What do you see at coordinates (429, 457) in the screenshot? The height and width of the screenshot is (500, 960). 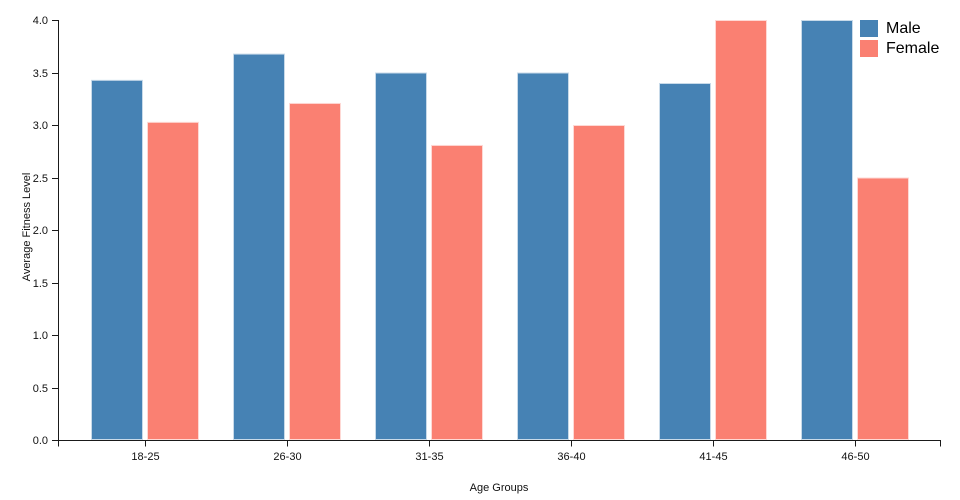 I see `x-tick-label-31-35: 31-35` at bounding box center [429, 457].